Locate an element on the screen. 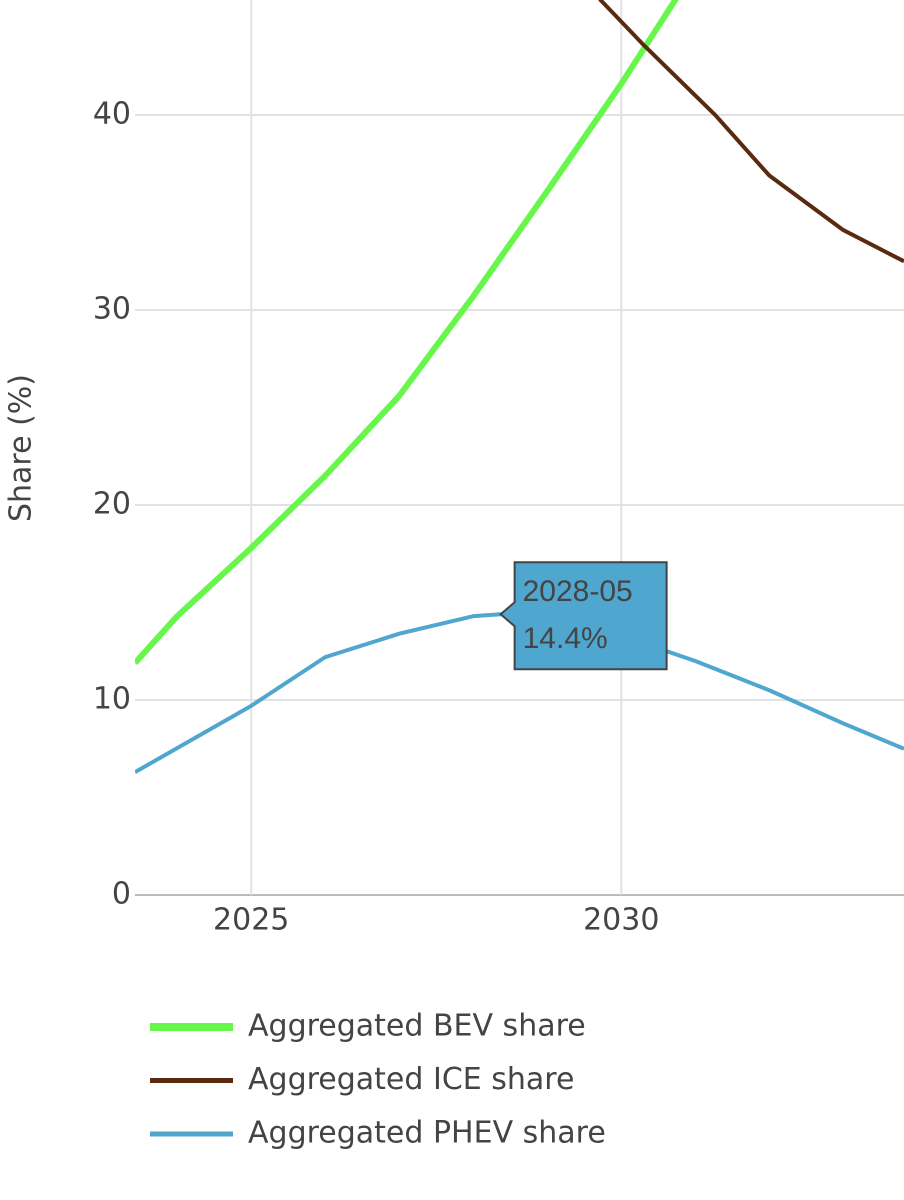 This screenshot has height=1200, width=904. legend-label: Aggregated PHEV share is located at coordinates (427, 1133).